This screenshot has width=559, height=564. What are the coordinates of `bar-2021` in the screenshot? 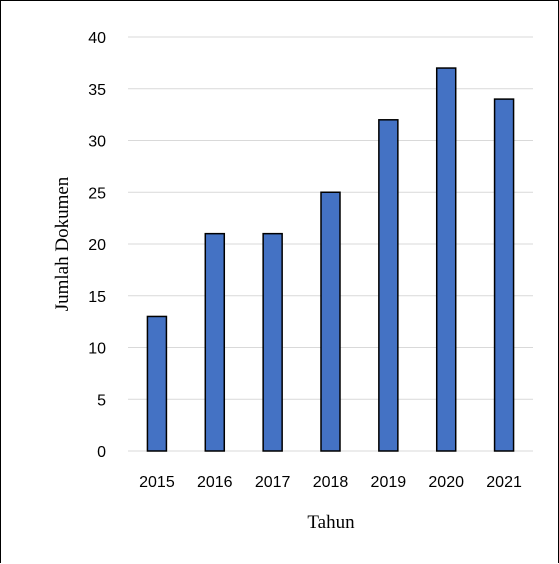 It's located at (504, 275).